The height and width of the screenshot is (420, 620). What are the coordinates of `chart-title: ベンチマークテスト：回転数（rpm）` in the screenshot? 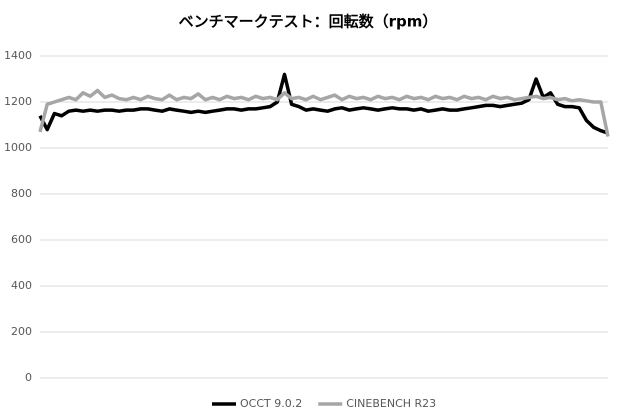 It's located at (308, 22).